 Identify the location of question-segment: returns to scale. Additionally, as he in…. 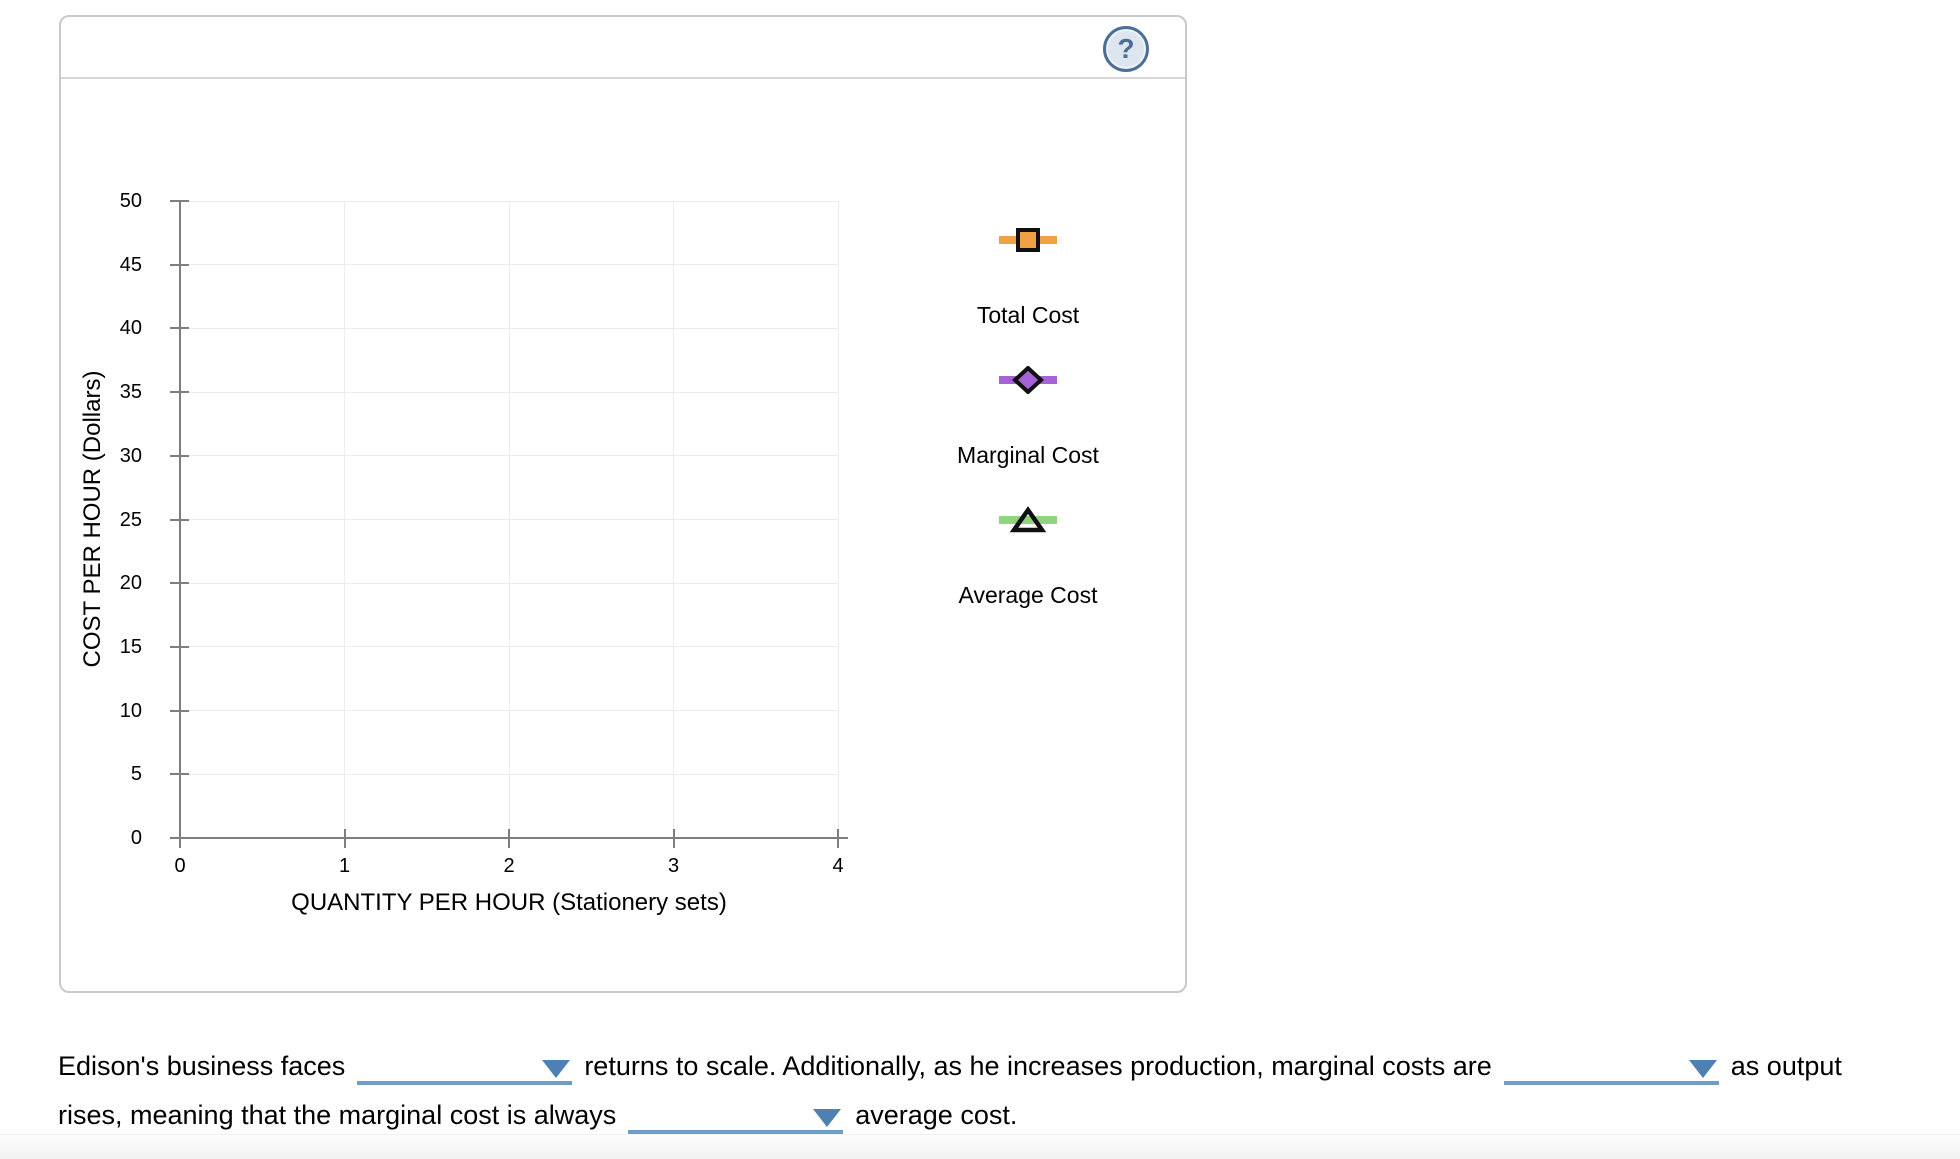
(1038, 1066).